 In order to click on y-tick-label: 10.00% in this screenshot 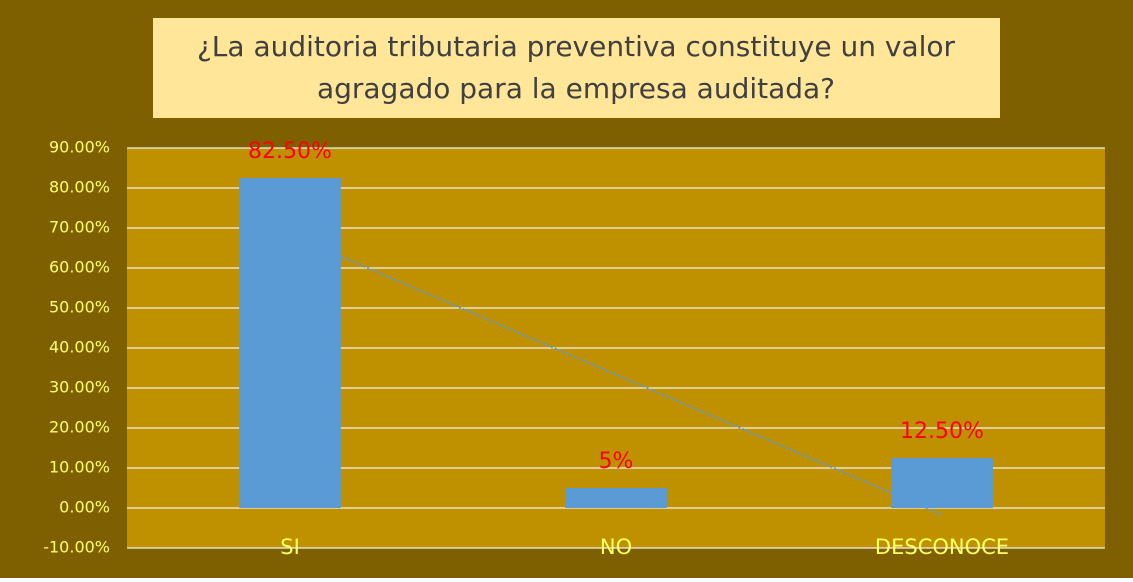, I will do `click(79, 467)`.